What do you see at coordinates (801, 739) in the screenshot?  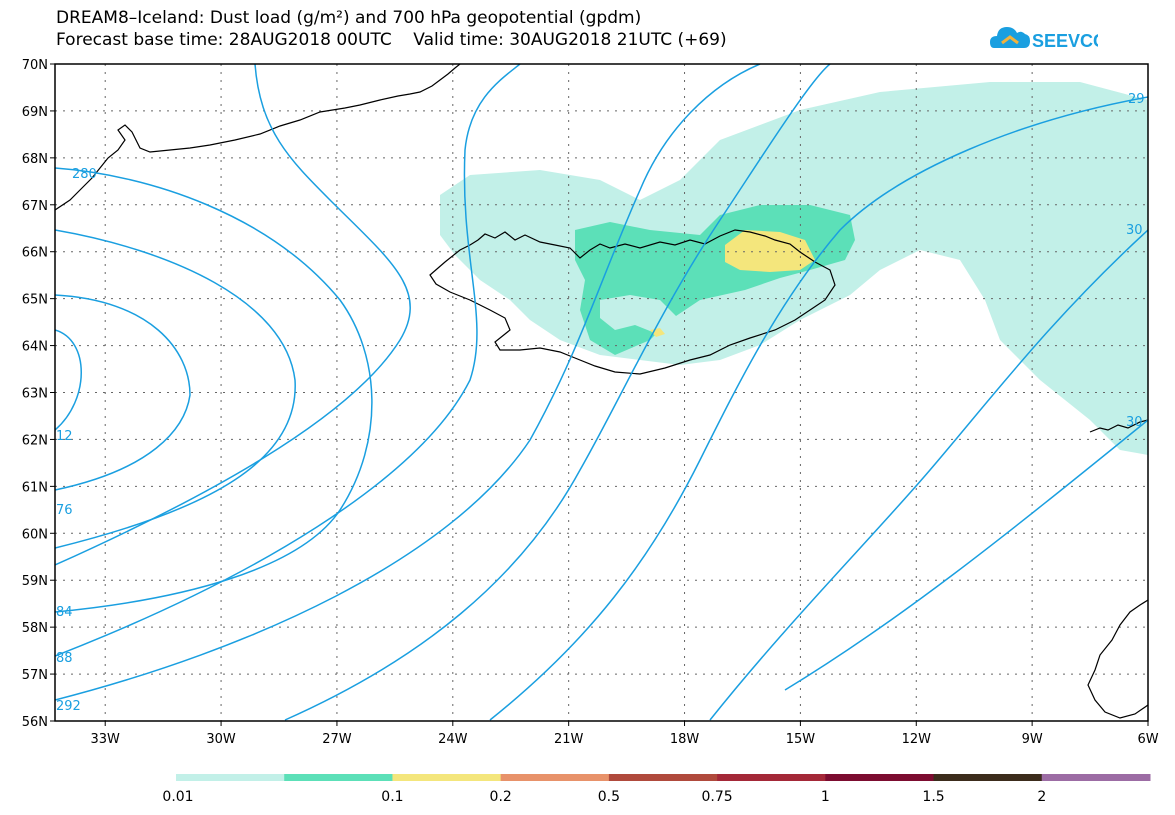 I see `lon-label: 15W` at bounding box center [801, 739].